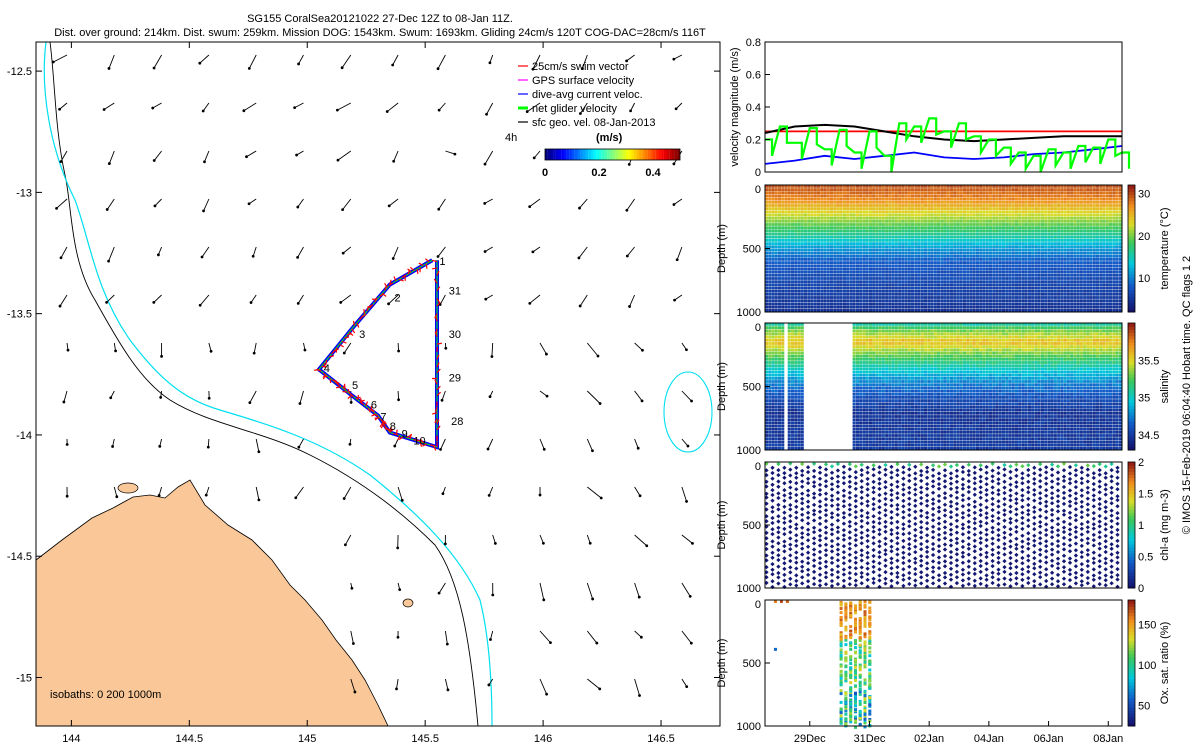 Image resolution: width=1200 pixels, height=750 pixels. Describe the element at coordinates (587, 95) in the screenshot. I see `legend-label: dive-avg current veloc.` at that location.